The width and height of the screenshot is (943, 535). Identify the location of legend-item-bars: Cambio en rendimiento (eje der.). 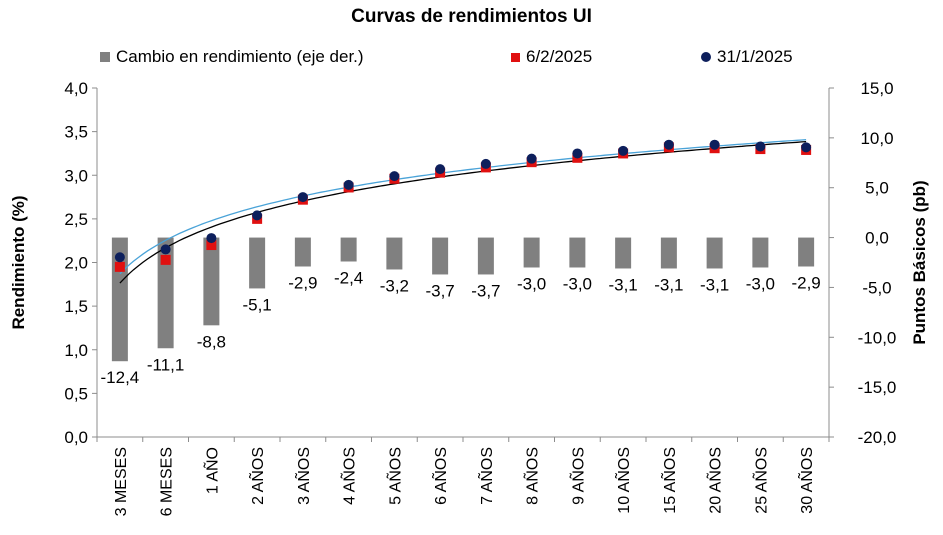
(232, 57).